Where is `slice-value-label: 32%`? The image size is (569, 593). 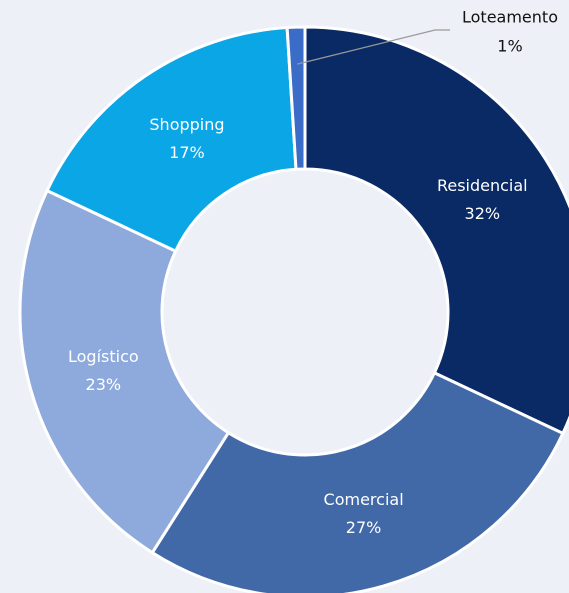 slice-value-label: 32% is located at coordinates (483, 213).